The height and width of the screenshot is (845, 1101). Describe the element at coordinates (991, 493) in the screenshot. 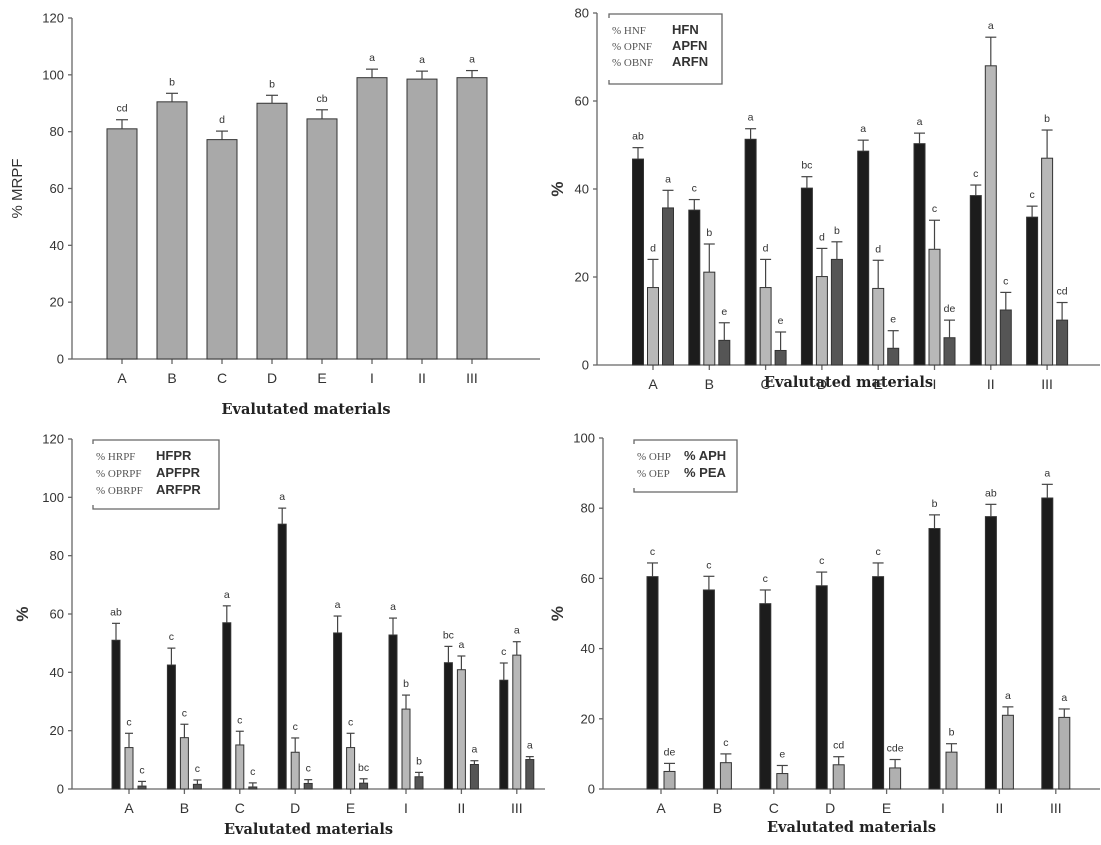

I see `significance-letter: ab` at that location.